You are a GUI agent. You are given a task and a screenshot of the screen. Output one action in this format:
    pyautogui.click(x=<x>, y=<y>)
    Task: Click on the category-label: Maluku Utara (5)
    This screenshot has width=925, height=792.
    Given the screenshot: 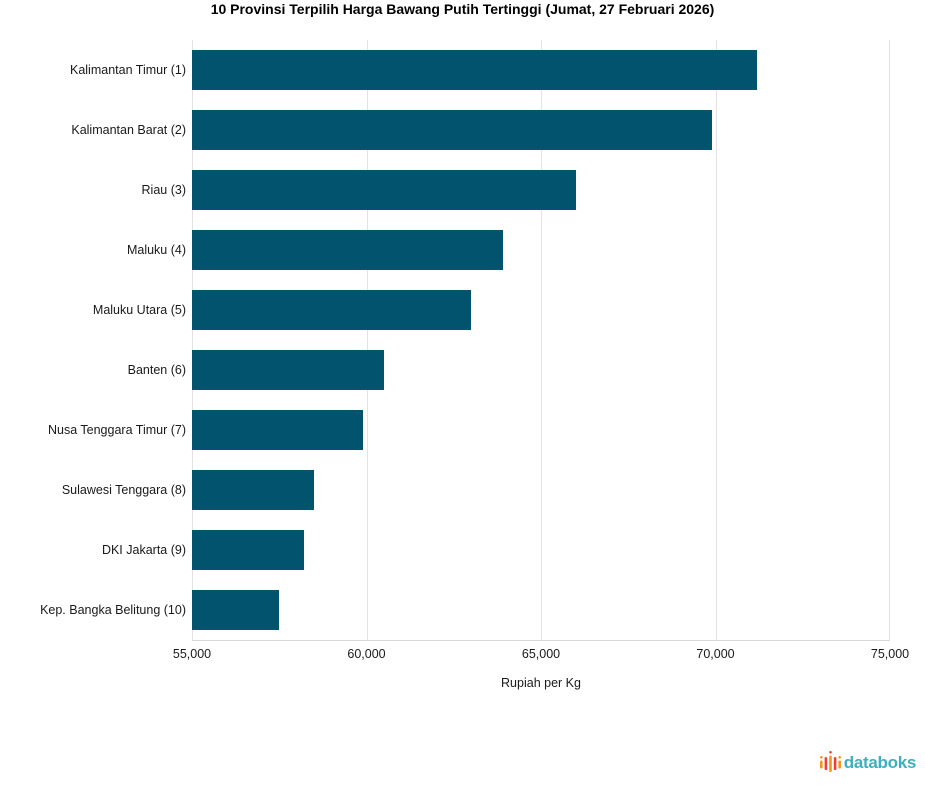 What is the action you would take?
    pyautogui.click(x=139, y=310)
    